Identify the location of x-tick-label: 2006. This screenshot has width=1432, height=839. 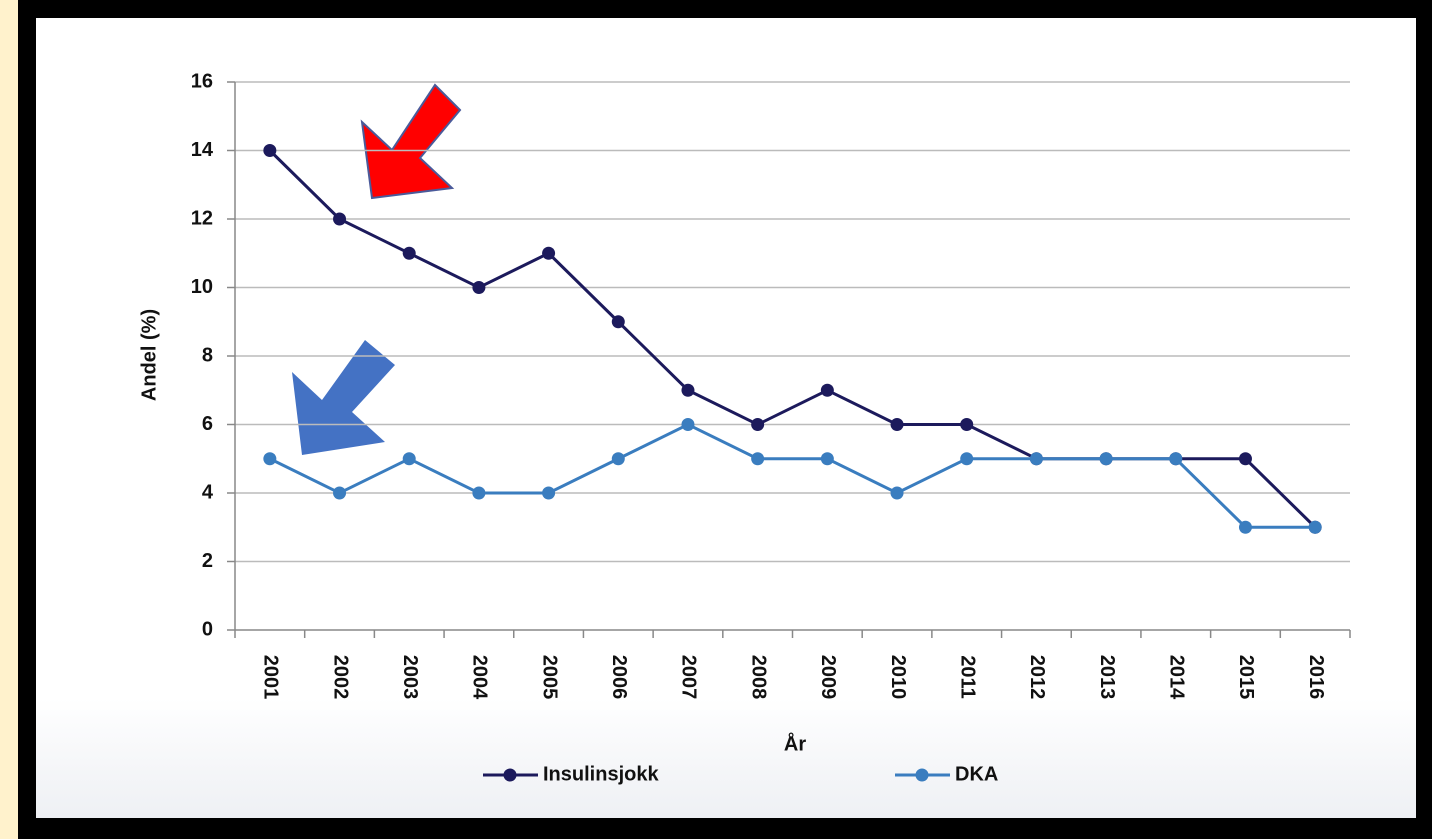
(619, 677).